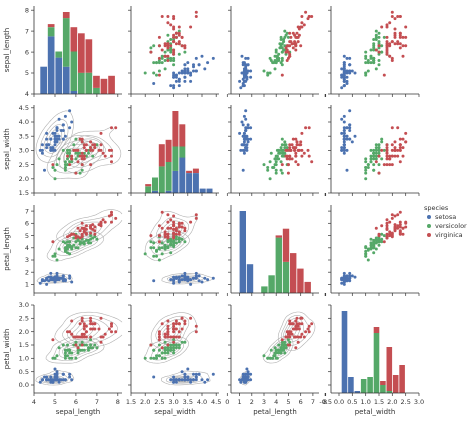 The height and width of the screenshot is (429, 474). I want to click on hist-bar-setosa, so click(195, 183).